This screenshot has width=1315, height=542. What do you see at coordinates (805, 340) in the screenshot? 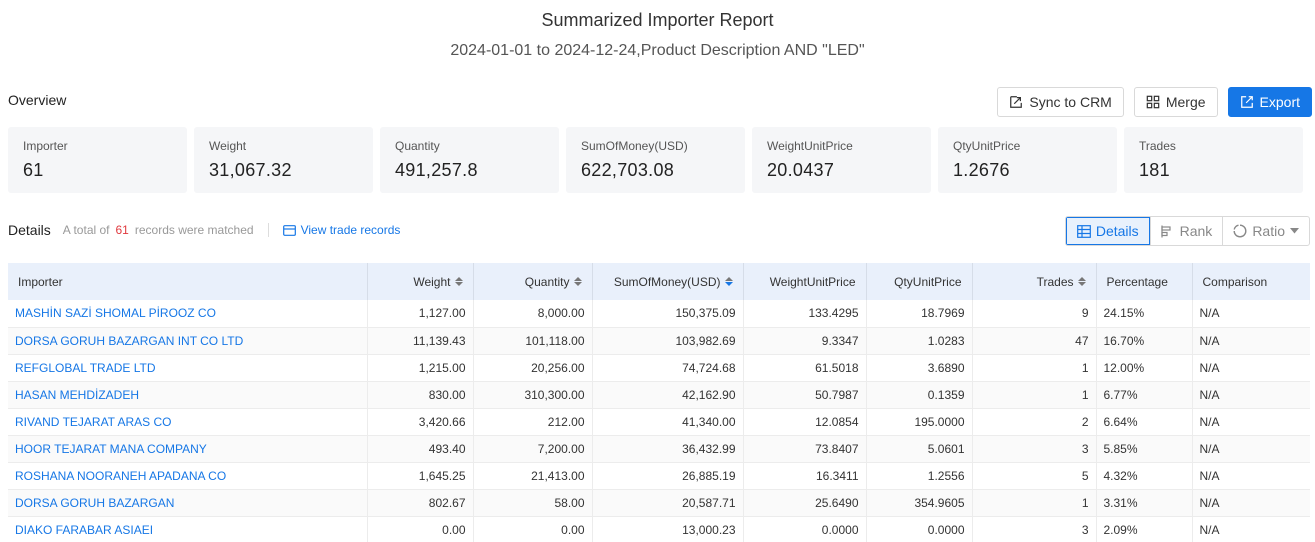
I see `table-cell: 9.3347` at bounding box center [805, 340].